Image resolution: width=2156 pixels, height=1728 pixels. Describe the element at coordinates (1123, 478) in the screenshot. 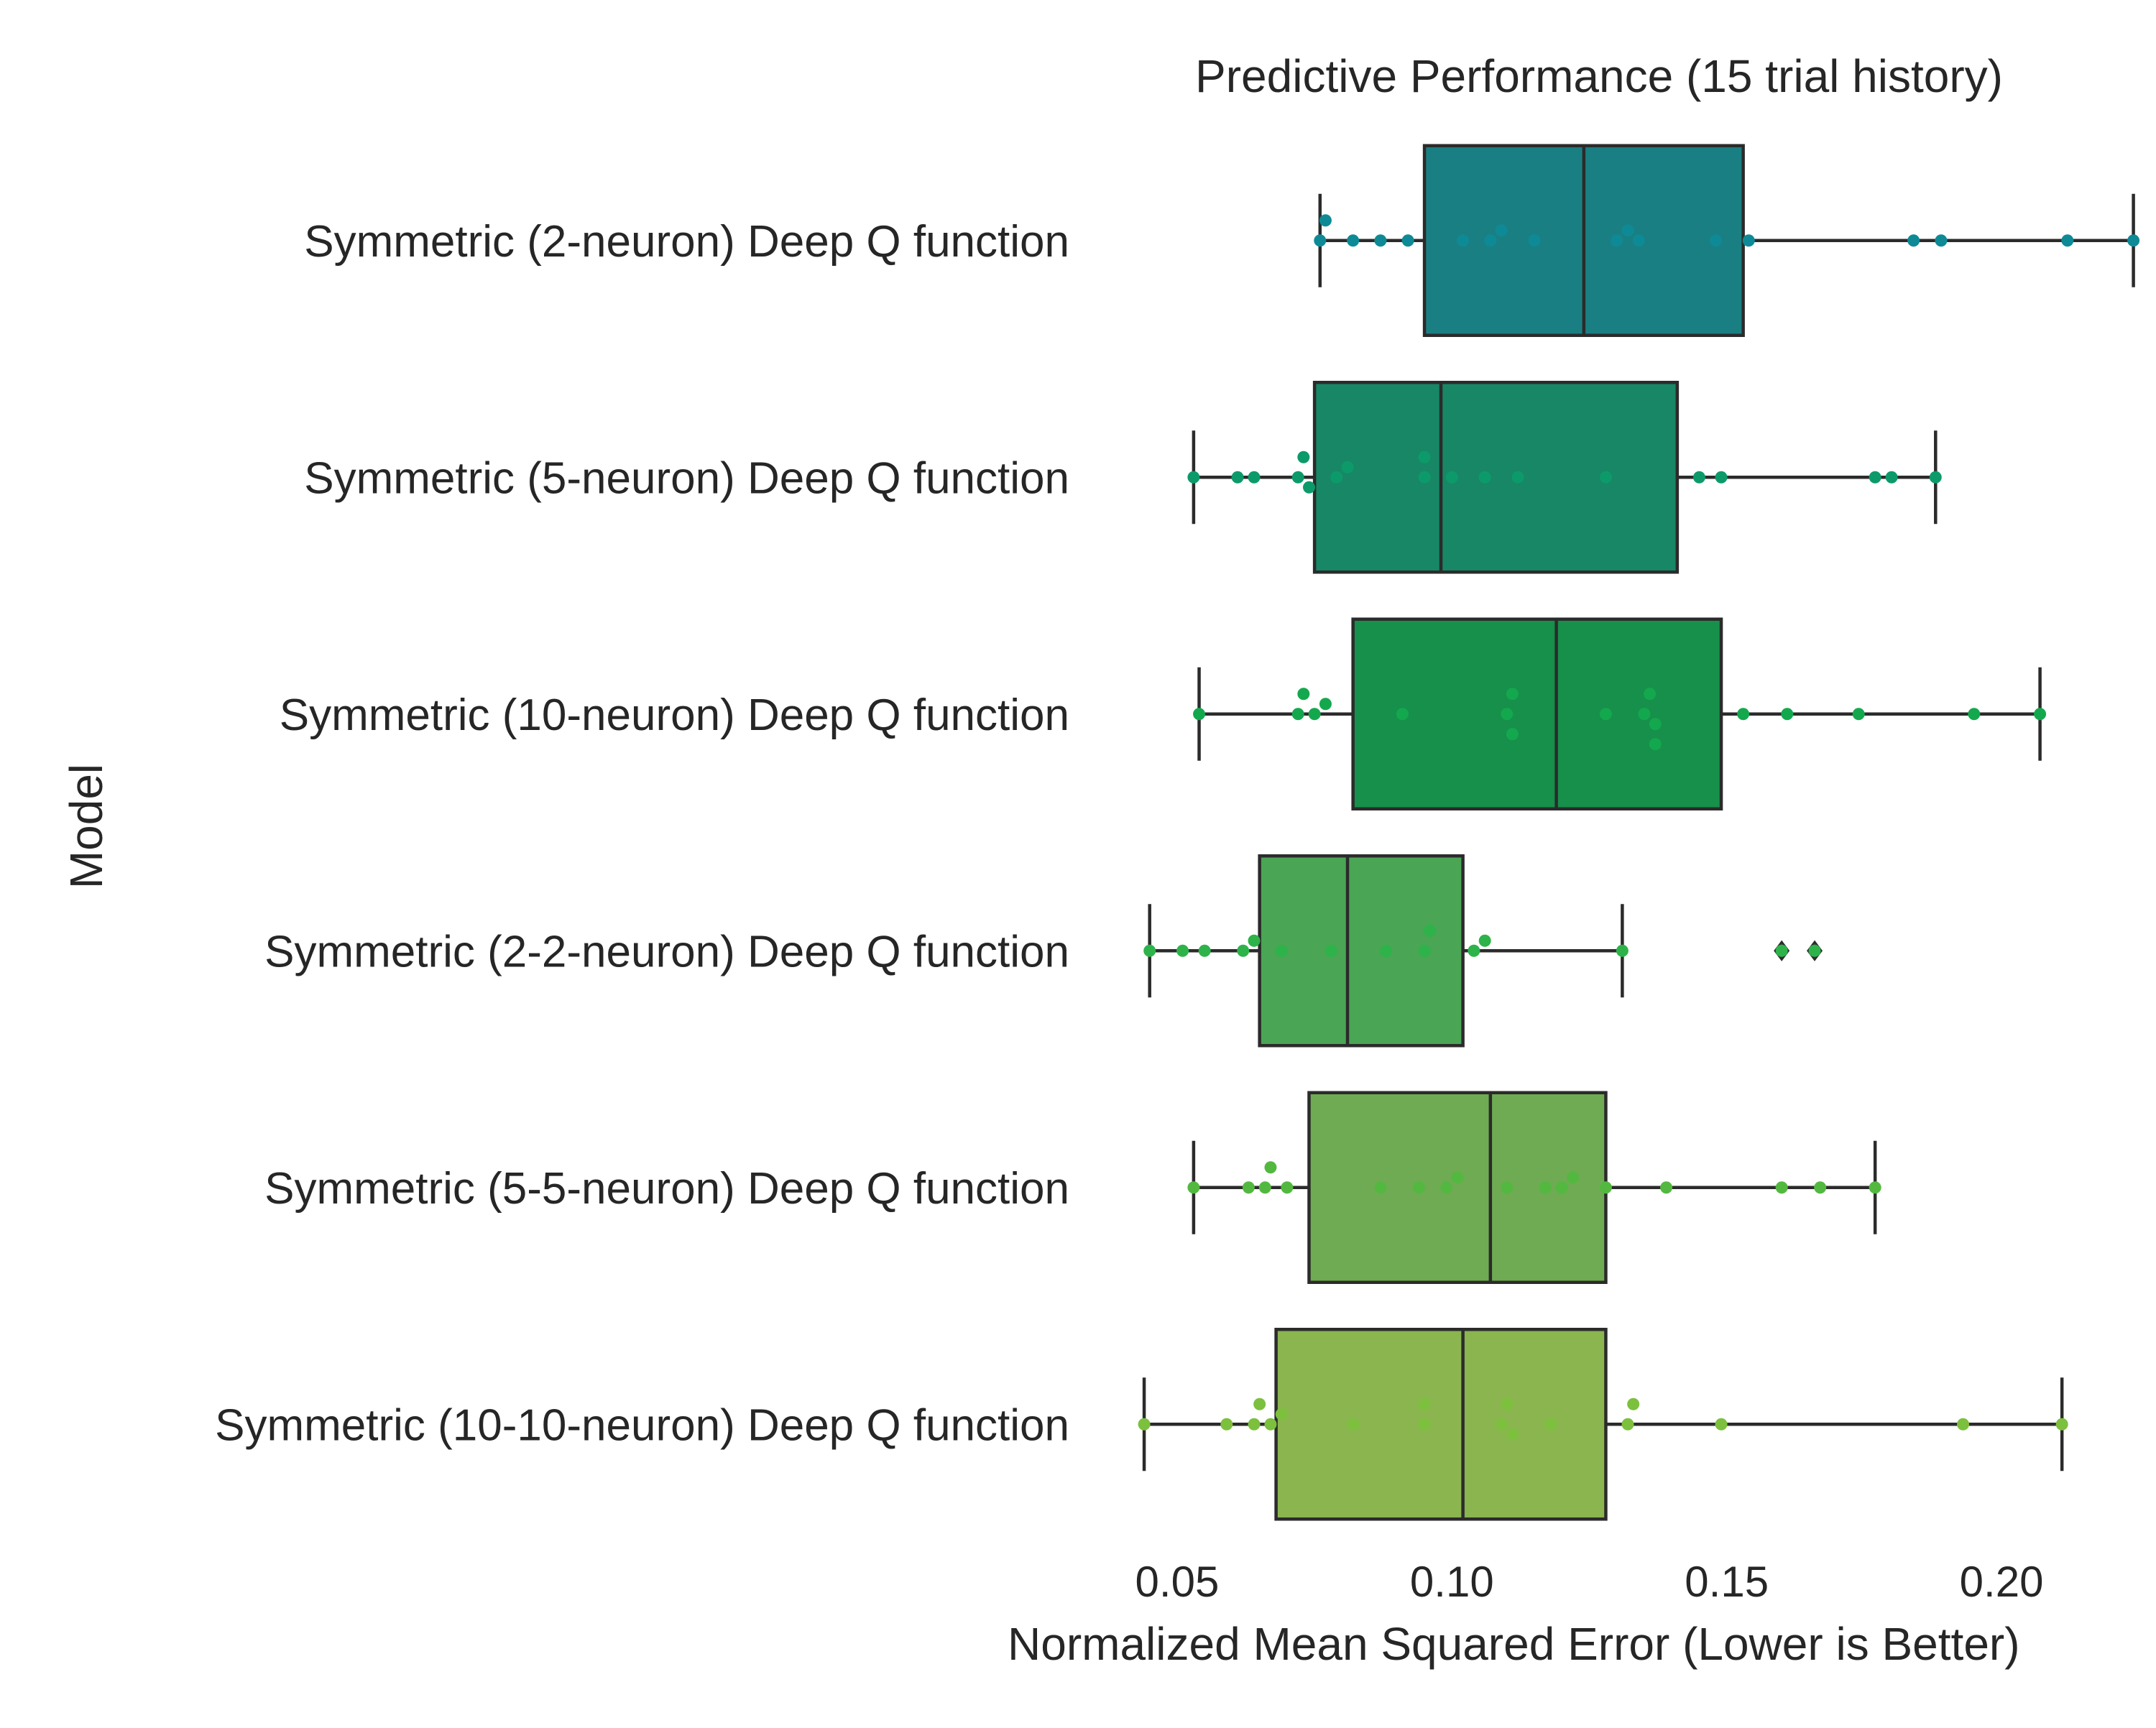

I see `box-group: Symmetric (5-neuron) Deep Q function` at that location.